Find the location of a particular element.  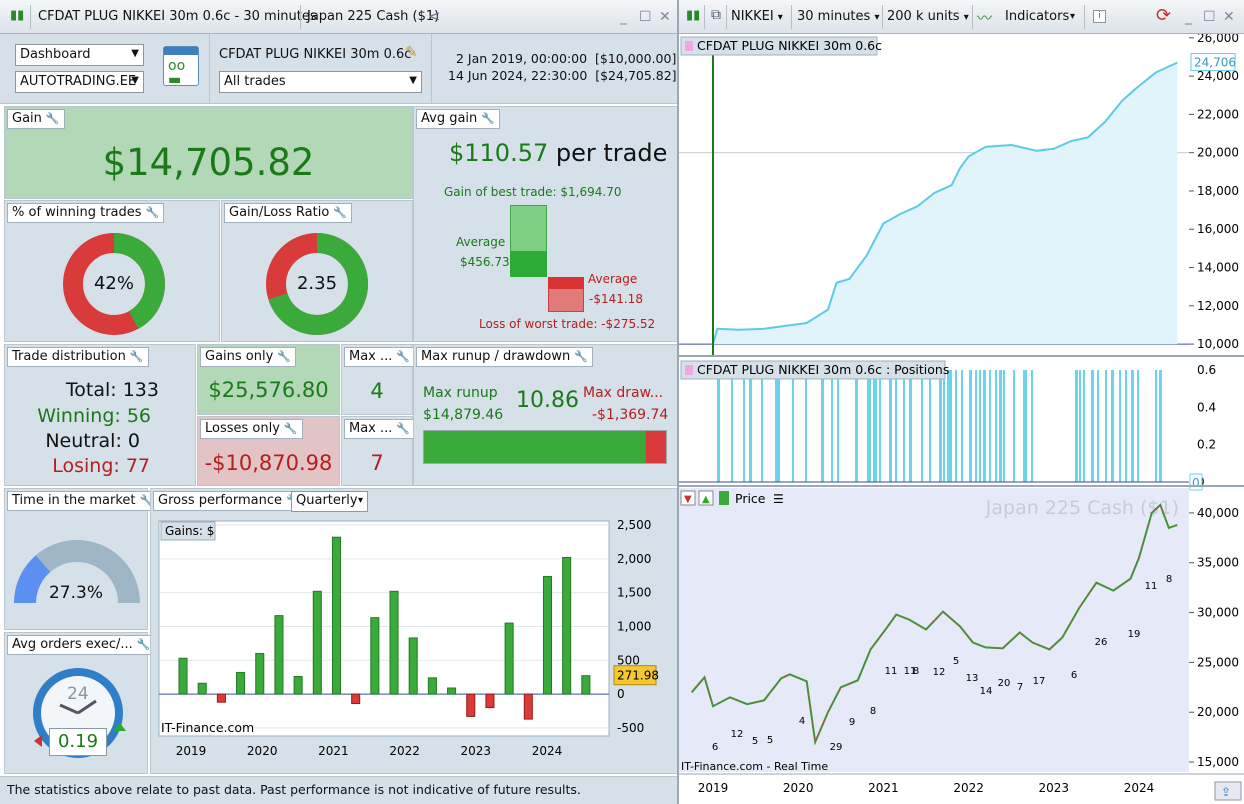

edit-pencil-icon: ✎ is located at coordinates (411, 52).